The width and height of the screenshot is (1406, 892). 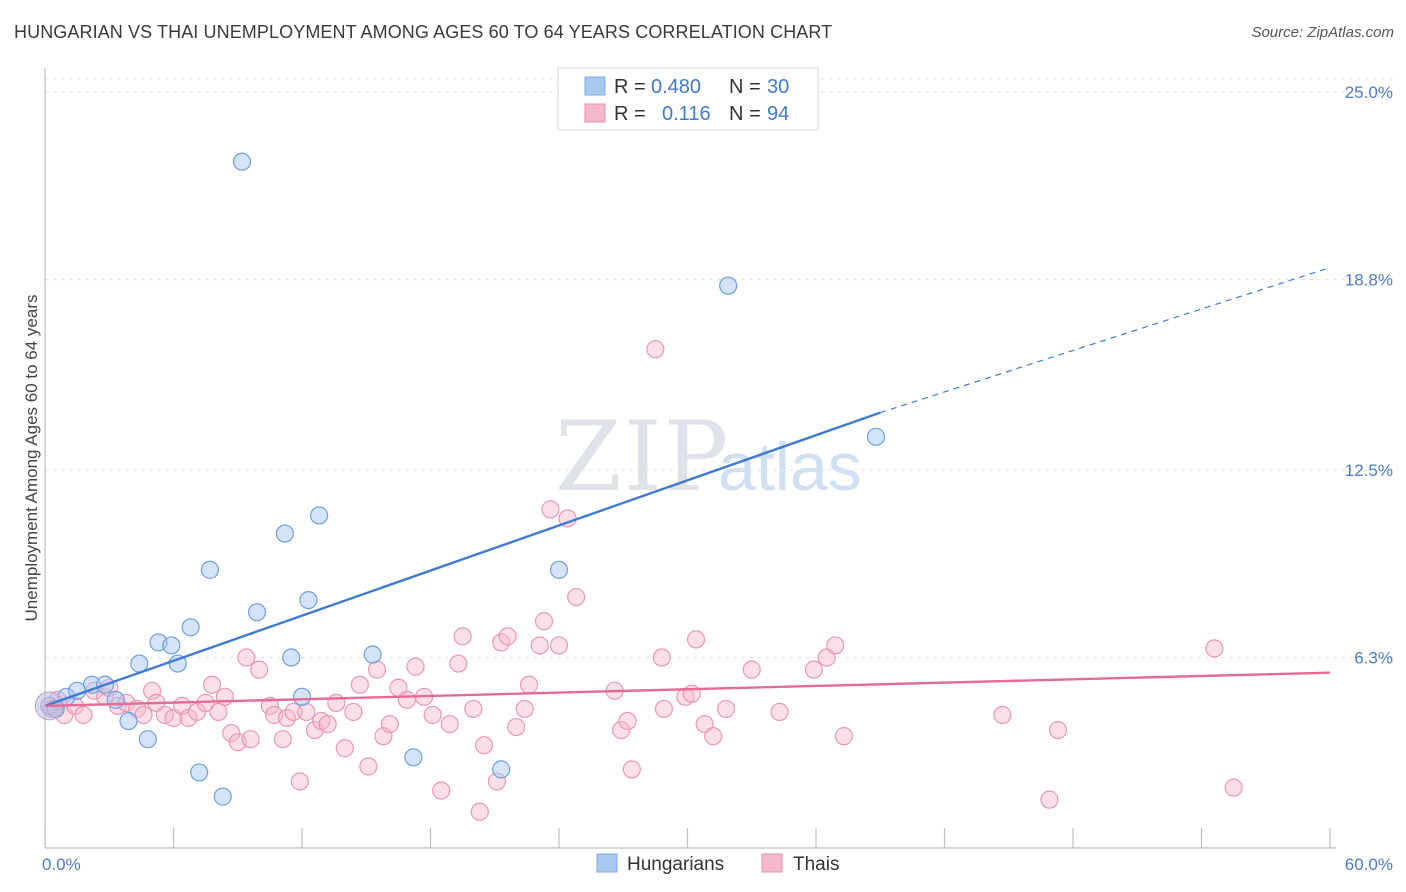 I want to click on y-tick-label: 6.3%, so click(x=1373, y=658).